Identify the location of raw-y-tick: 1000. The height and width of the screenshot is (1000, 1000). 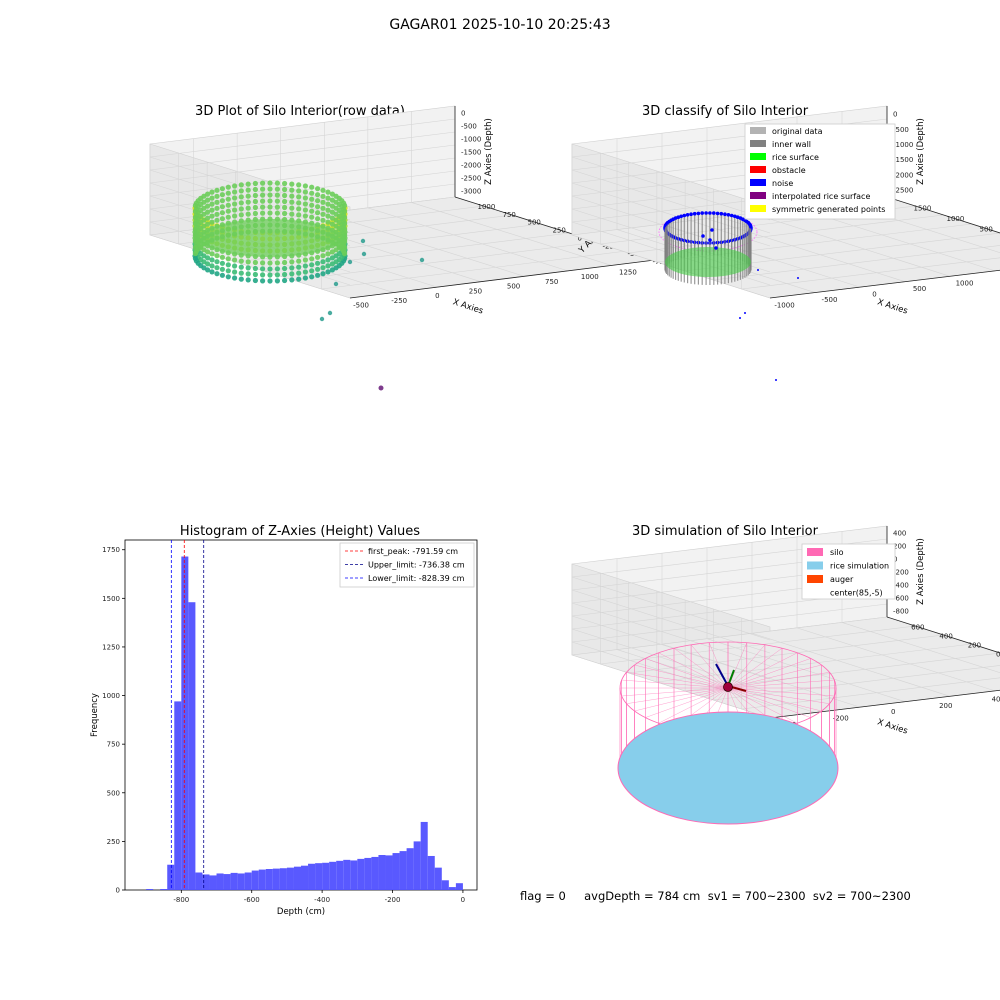
(487, 207).